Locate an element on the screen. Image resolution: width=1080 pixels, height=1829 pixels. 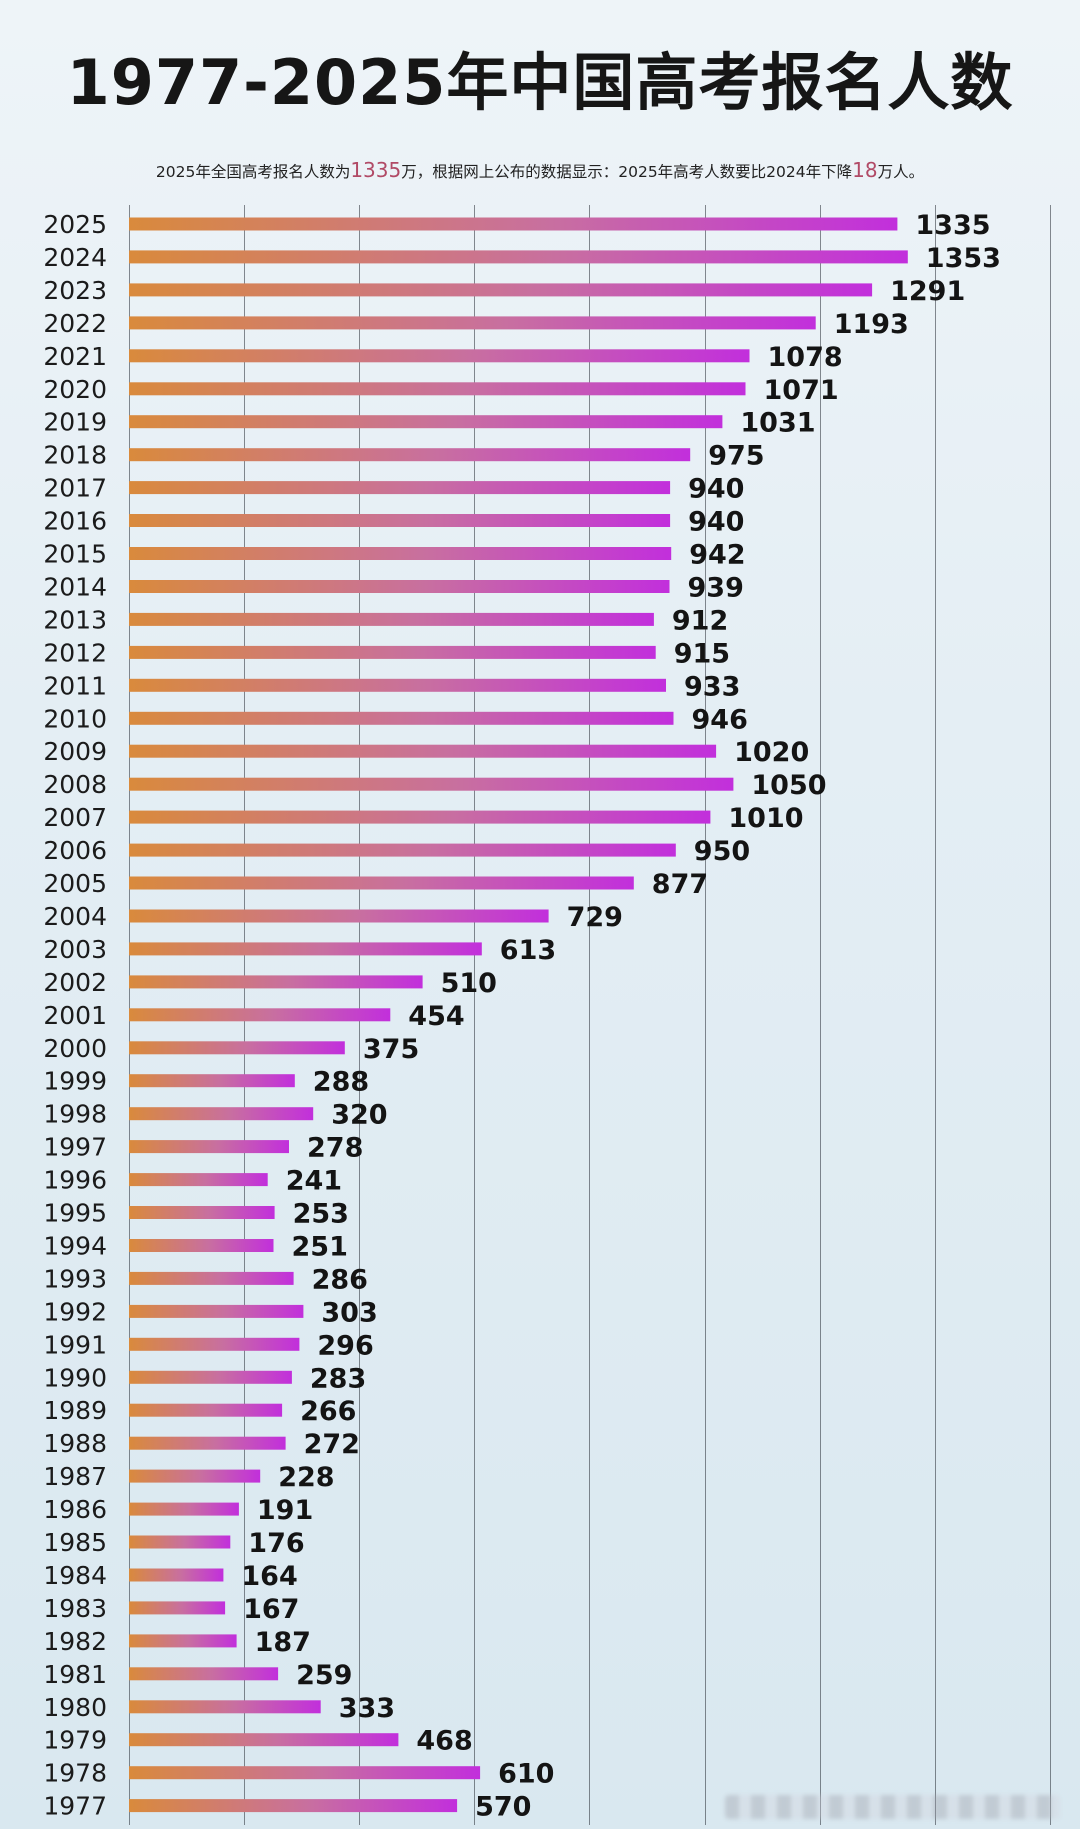
year-label: 1978 is located at coordinates (75, 1773).